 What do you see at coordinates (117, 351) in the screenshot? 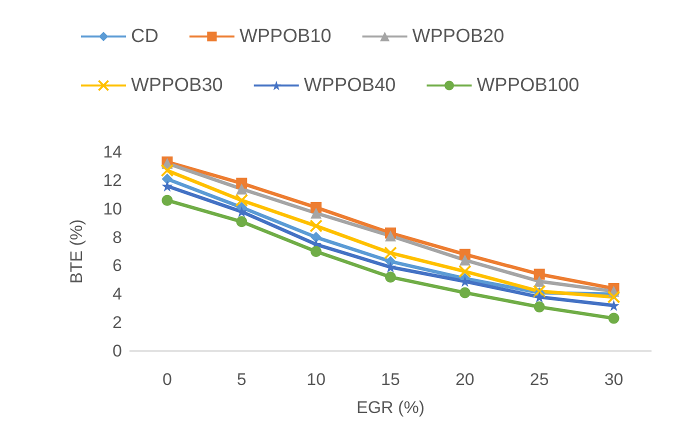
I see `y-tick-label: 0` at bounding box center [117, 351].